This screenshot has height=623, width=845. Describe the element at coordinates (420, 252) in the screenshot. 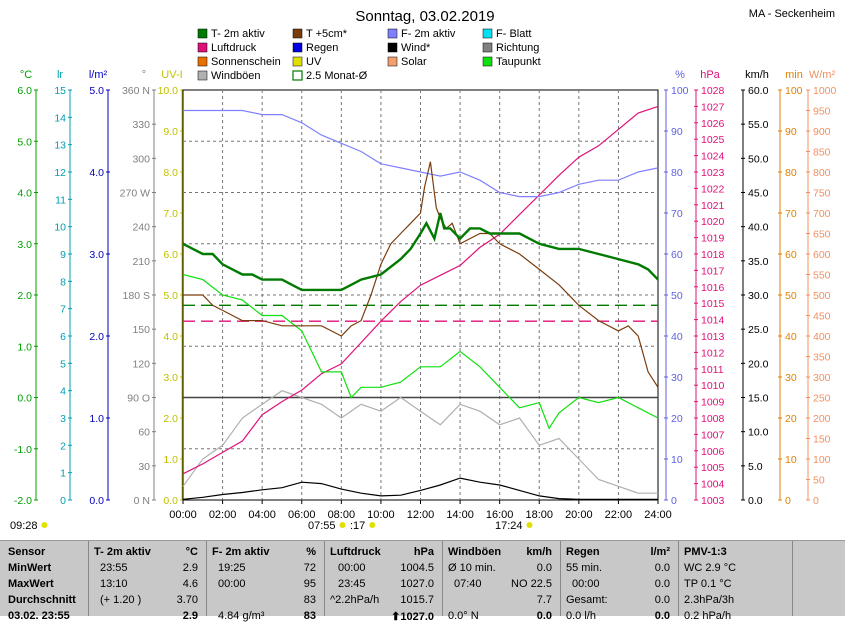

I see `series-t-2m-aktiv` at that location.